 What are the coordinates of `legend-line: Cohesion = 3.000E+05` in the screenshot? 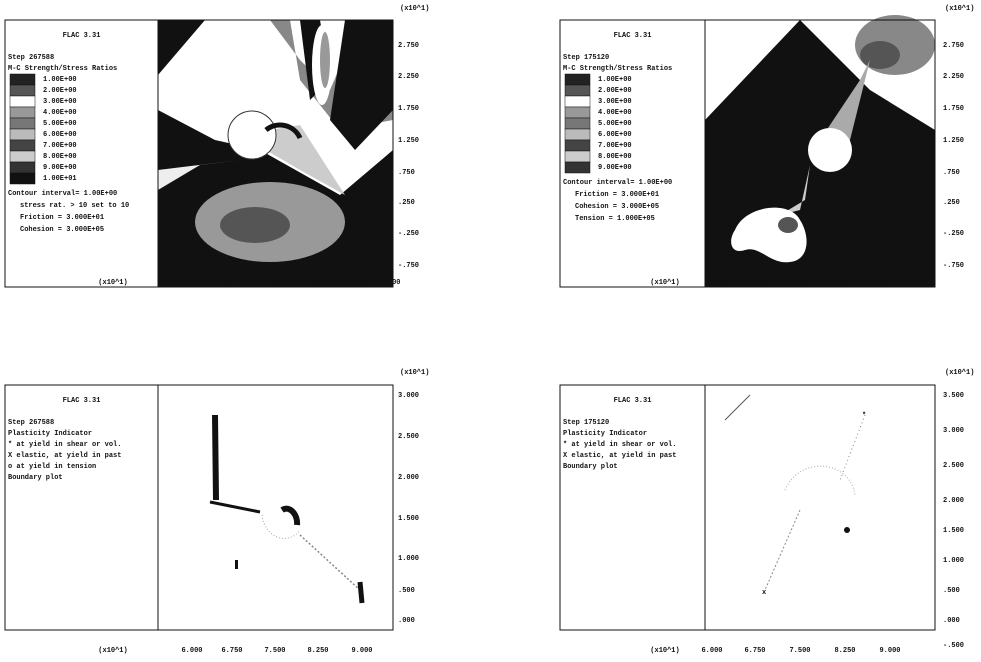 It's located at (62, 230).